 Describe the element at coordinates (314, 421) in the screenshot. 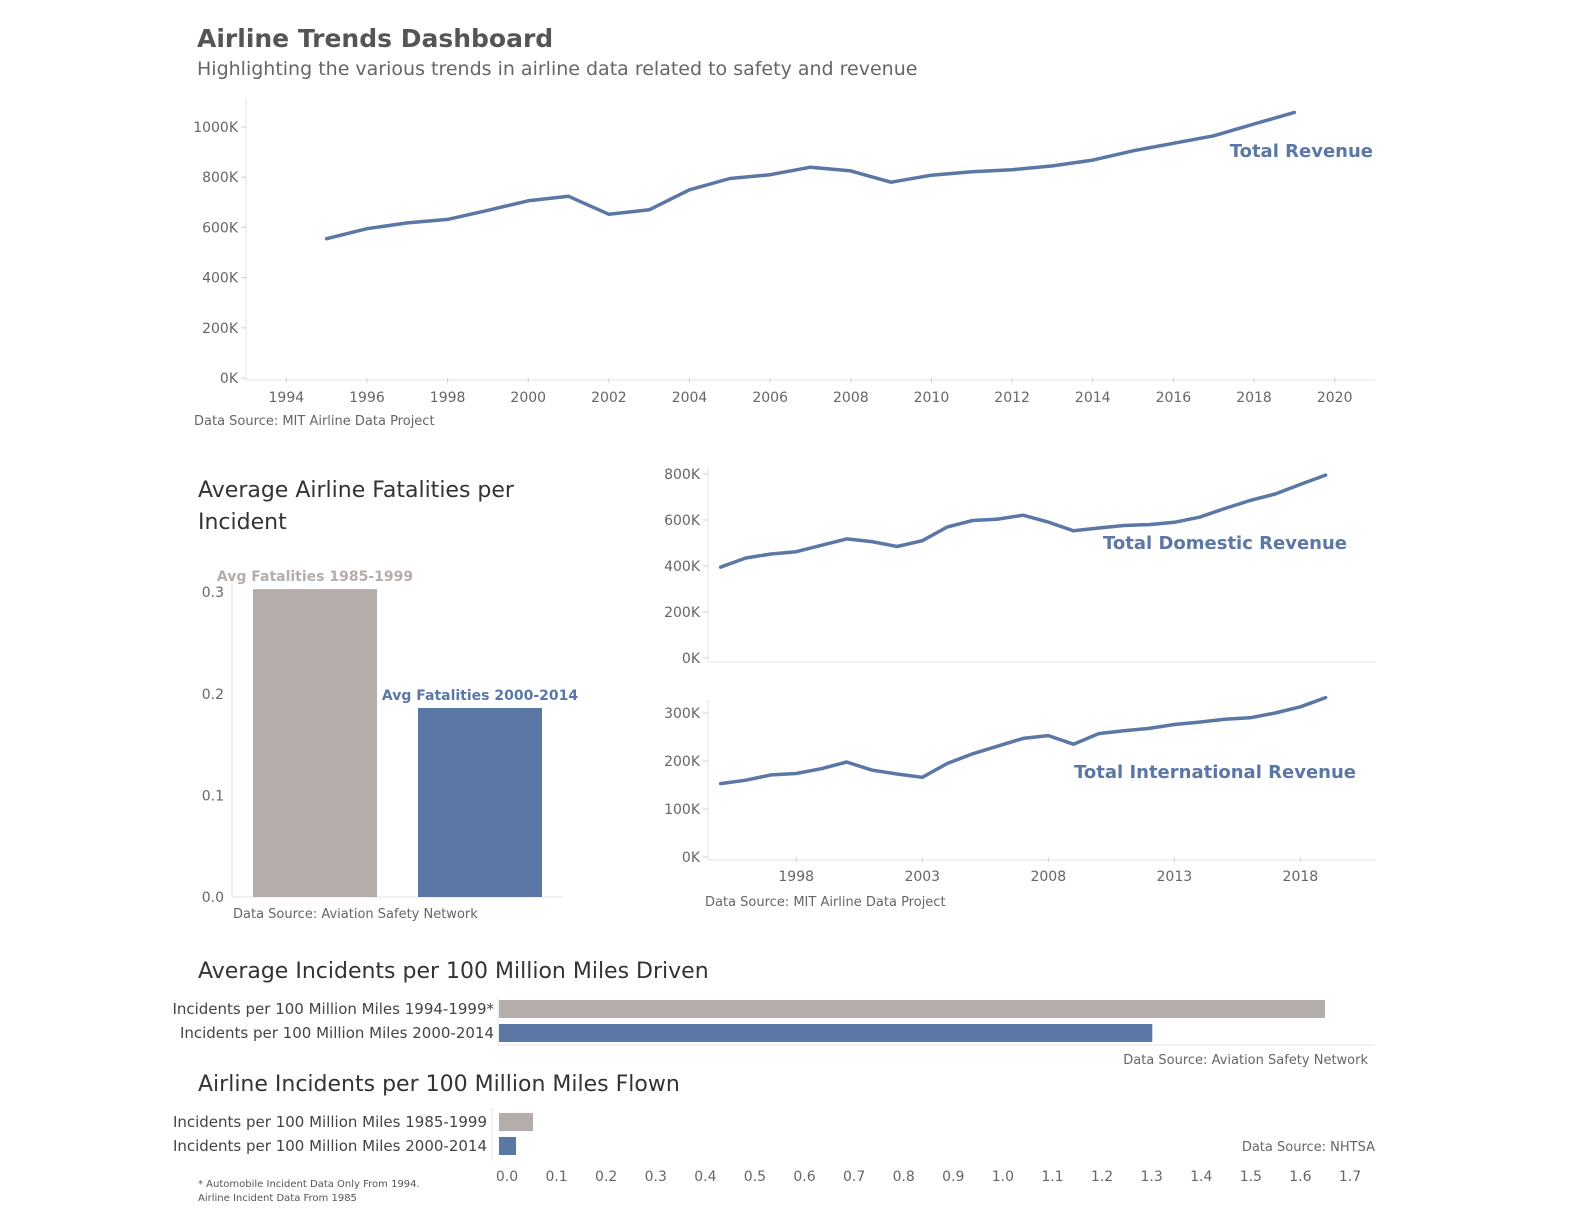

I see `total-revenue-source: Data Source: MIT Airline Data Project` at that location.